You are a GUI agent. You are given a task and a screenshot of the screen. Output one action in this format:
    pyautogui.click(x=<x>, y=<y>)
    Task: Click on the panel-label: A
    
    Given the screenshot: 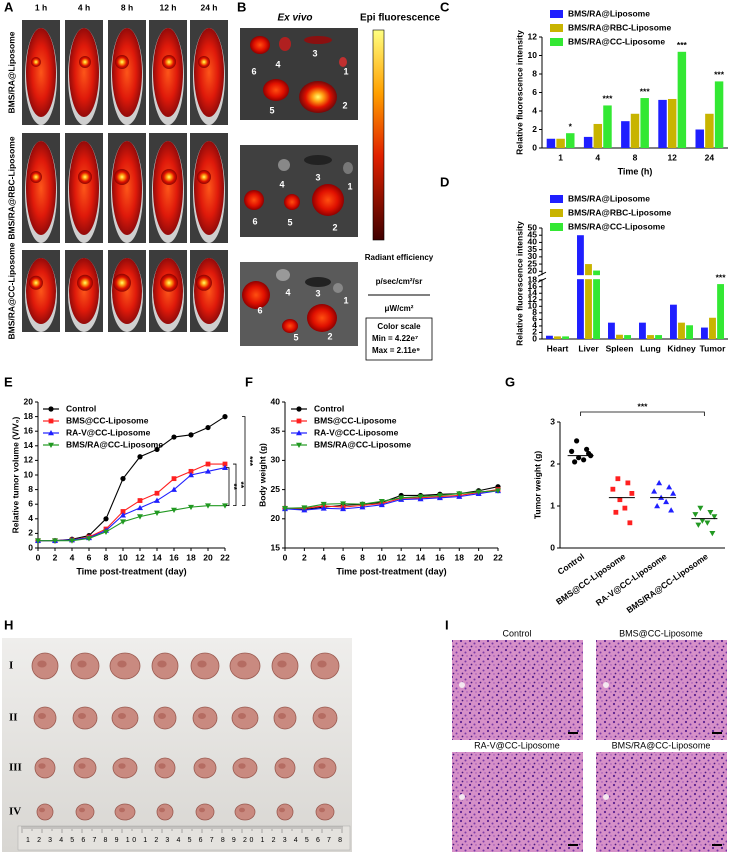 What is the action you would take?
    pyautogui.click(x=9, y=7)
    